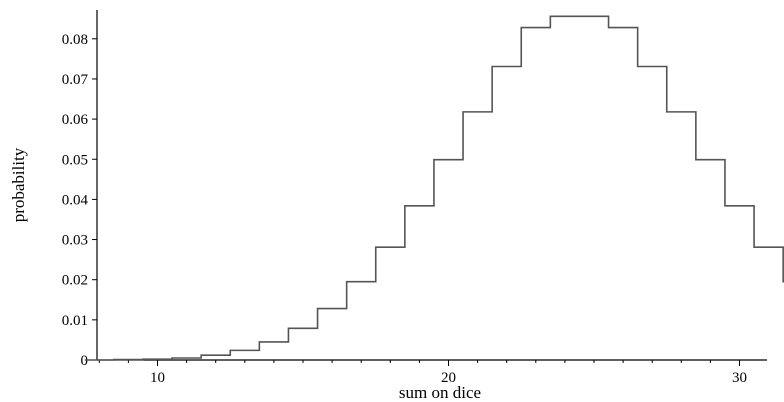 The width and height of the screenshot is (784, 402). What do you see at coordinates (75, 200) in the screenshot?
I see `y-tick-label: 0.04` at bounding box center [75, 200].